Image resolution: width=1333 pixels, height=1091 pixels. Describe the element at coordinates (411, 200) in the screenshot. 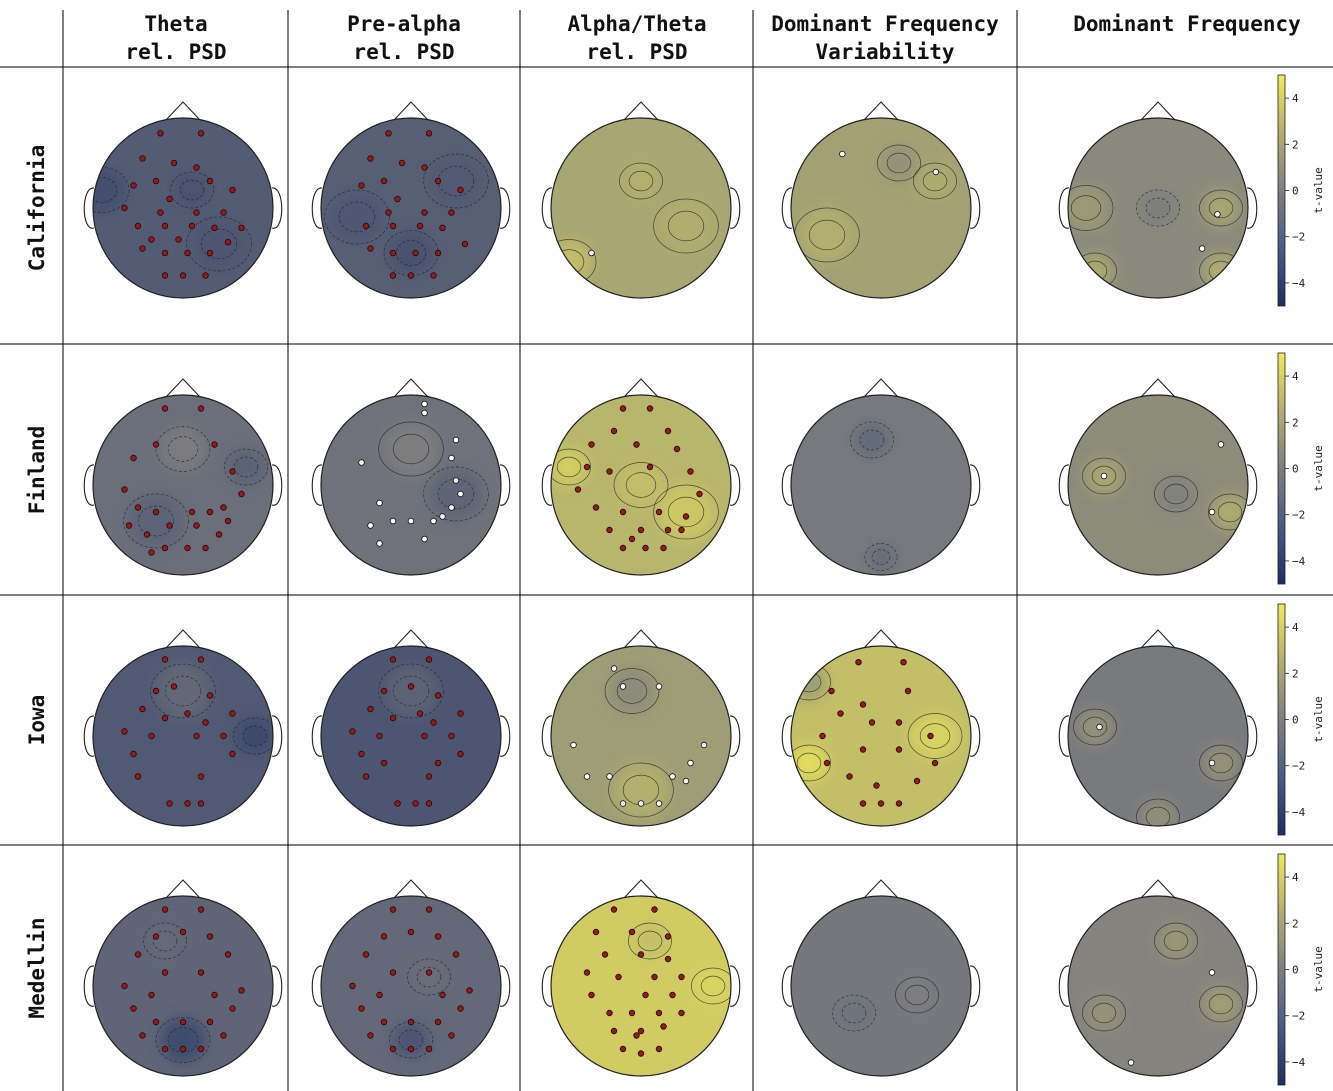

I see `topomap-california-prealpha` at that location.